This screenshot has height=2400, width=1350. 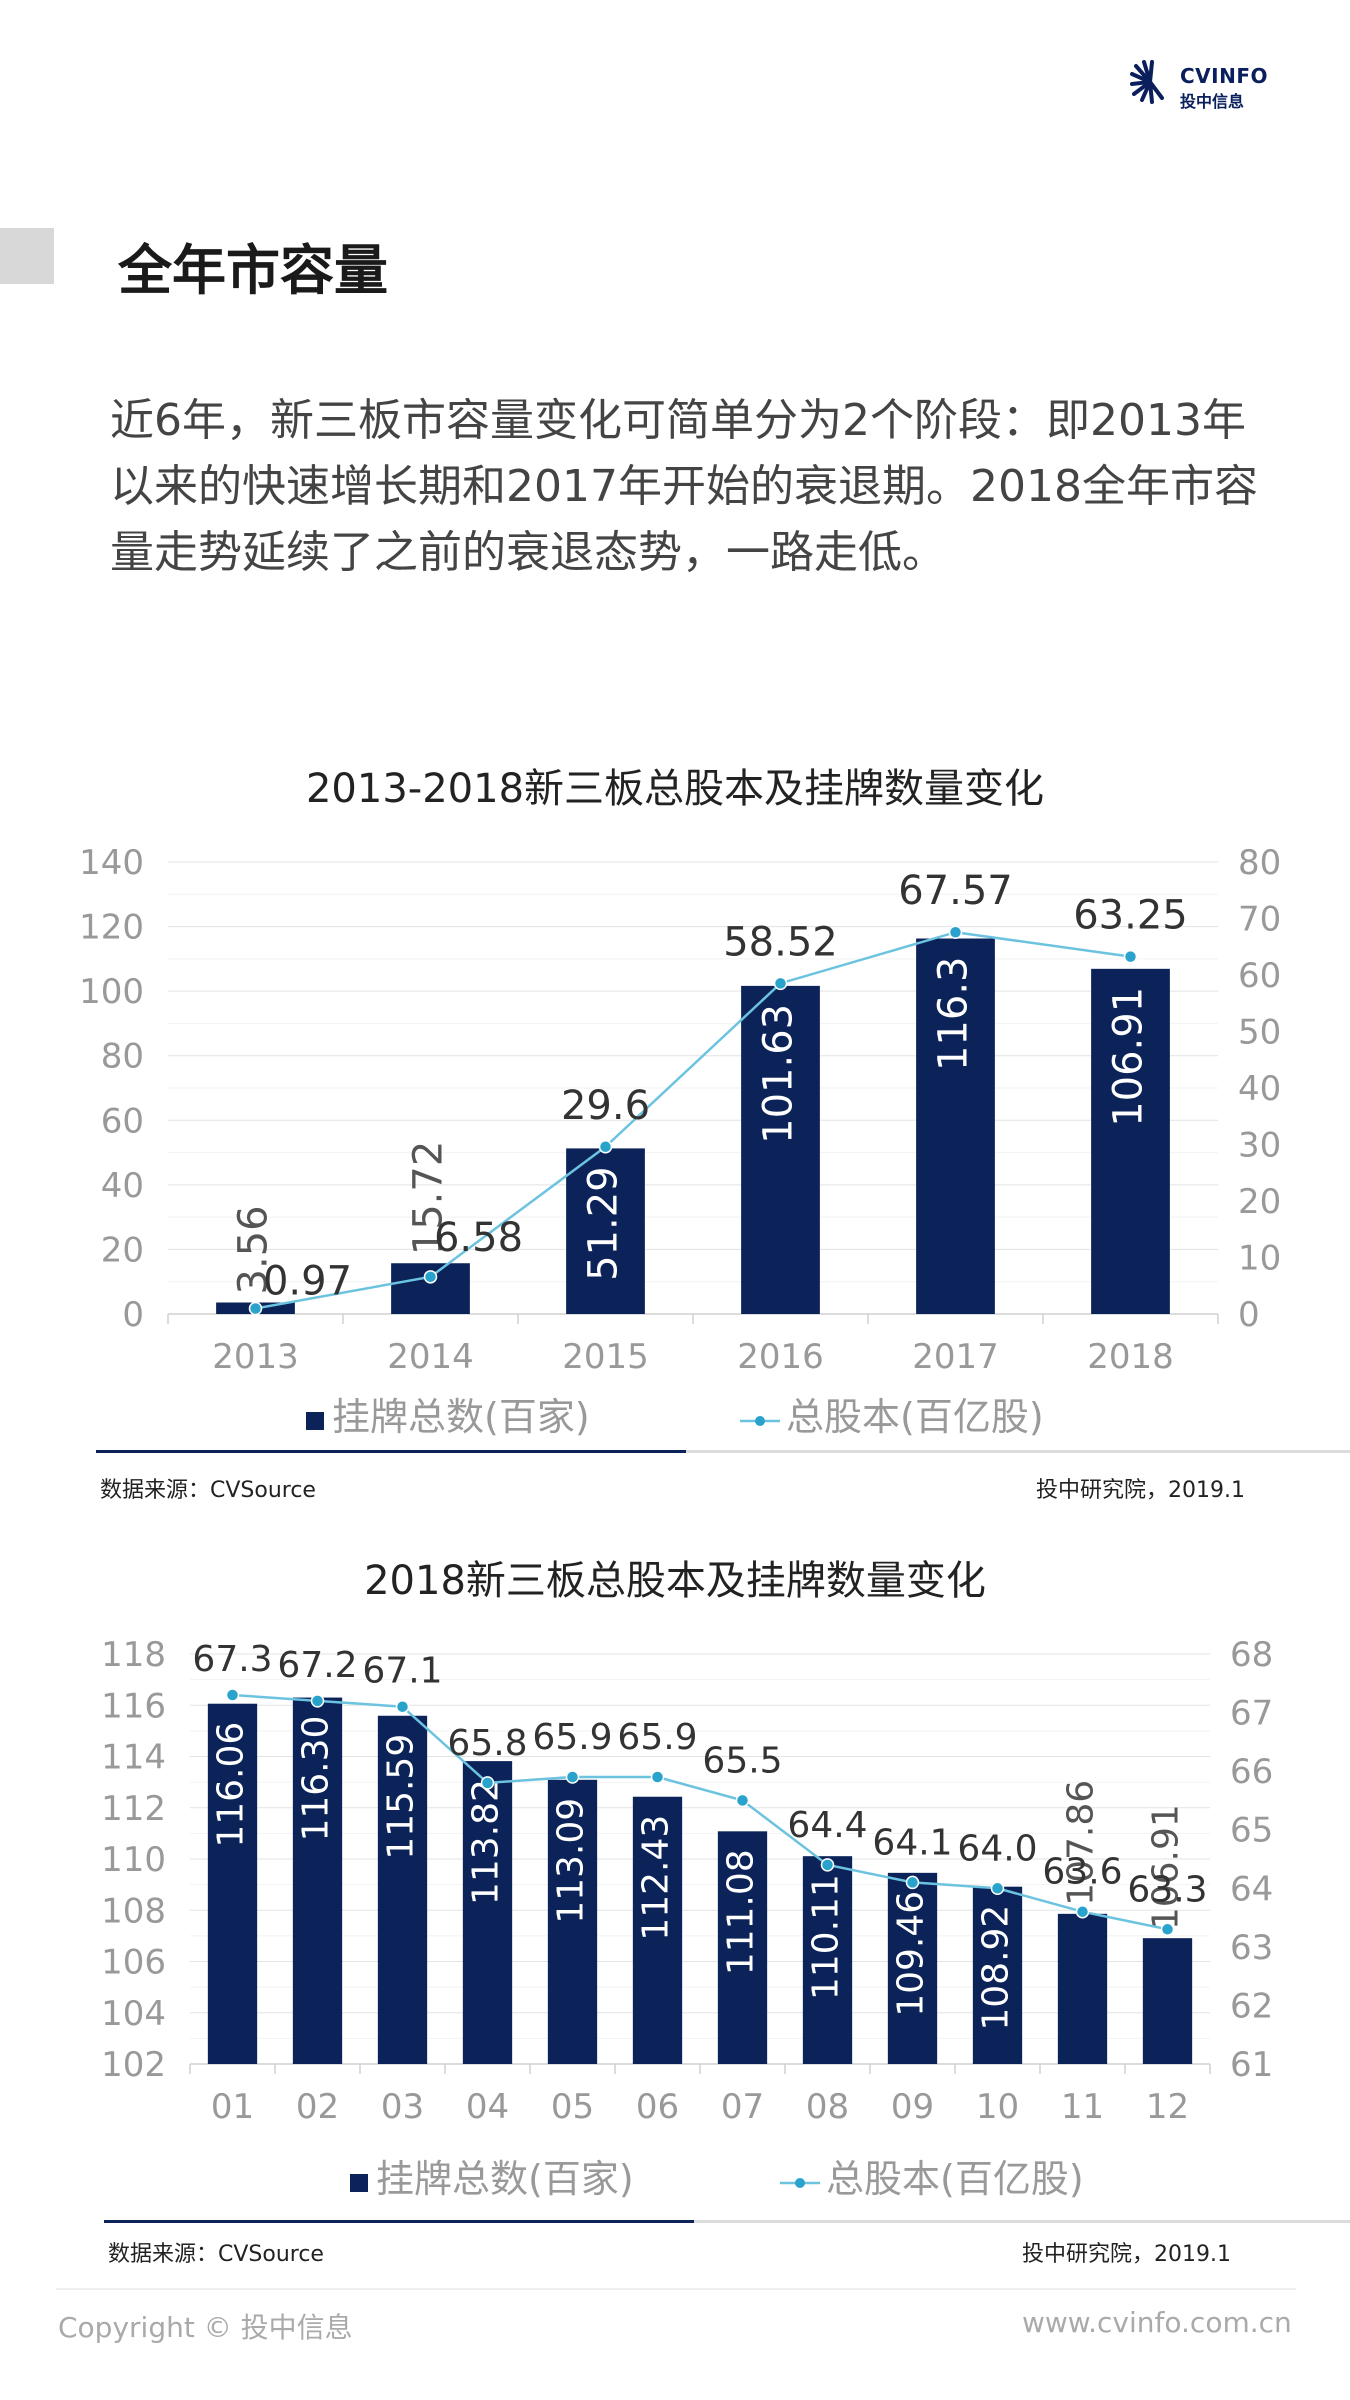 What do you see at coordinates (133, 1911) in the screenshot?
I see `chart2-y-left-tick: 108` at bounding box center [133, 1911].